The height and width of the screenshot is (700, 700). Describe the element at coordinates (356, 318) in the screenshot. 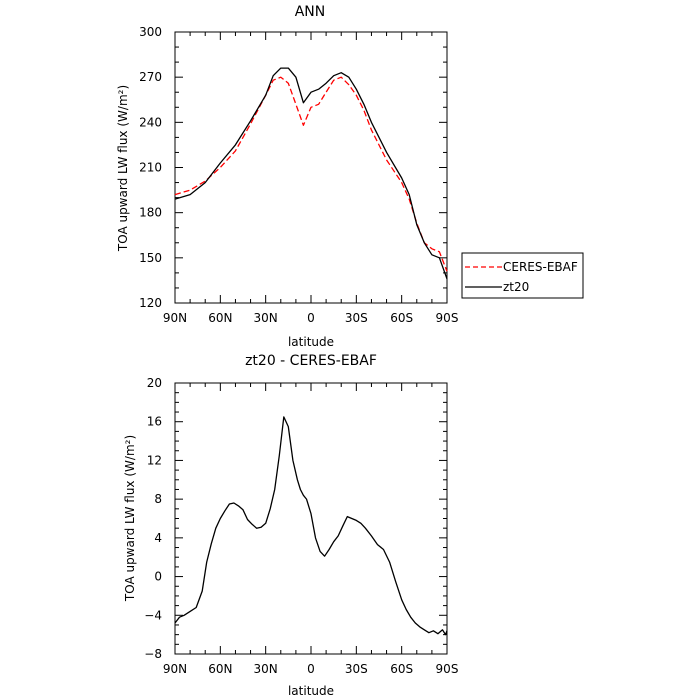

I see `top-x-tick-label: 30S` at that location.